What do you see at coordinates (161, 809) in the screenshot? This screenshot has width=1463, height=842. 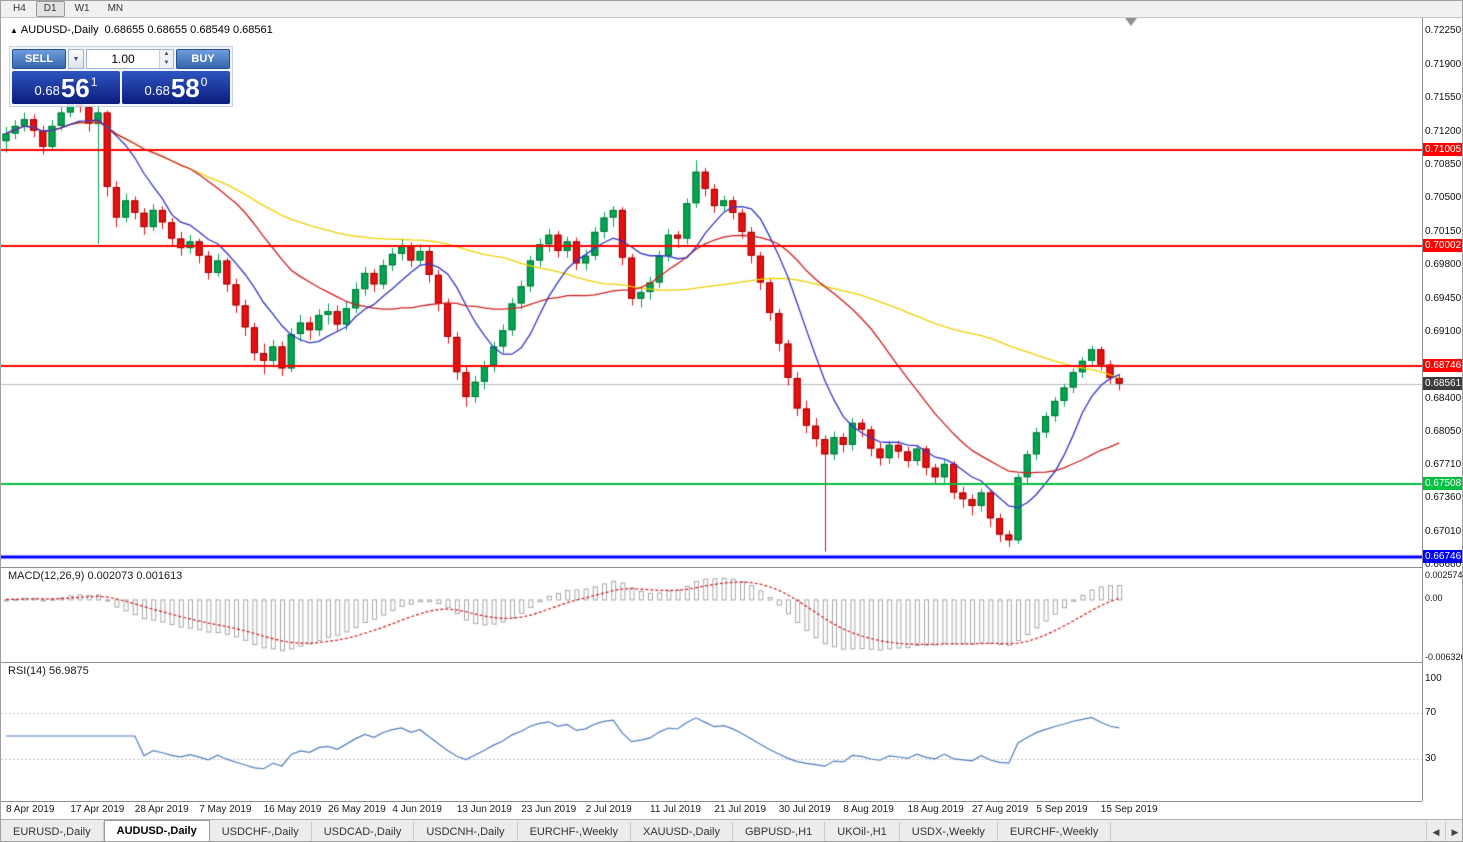 I see `date-axis-label: 28 Apr 2019` at bounding box center [161, 809].